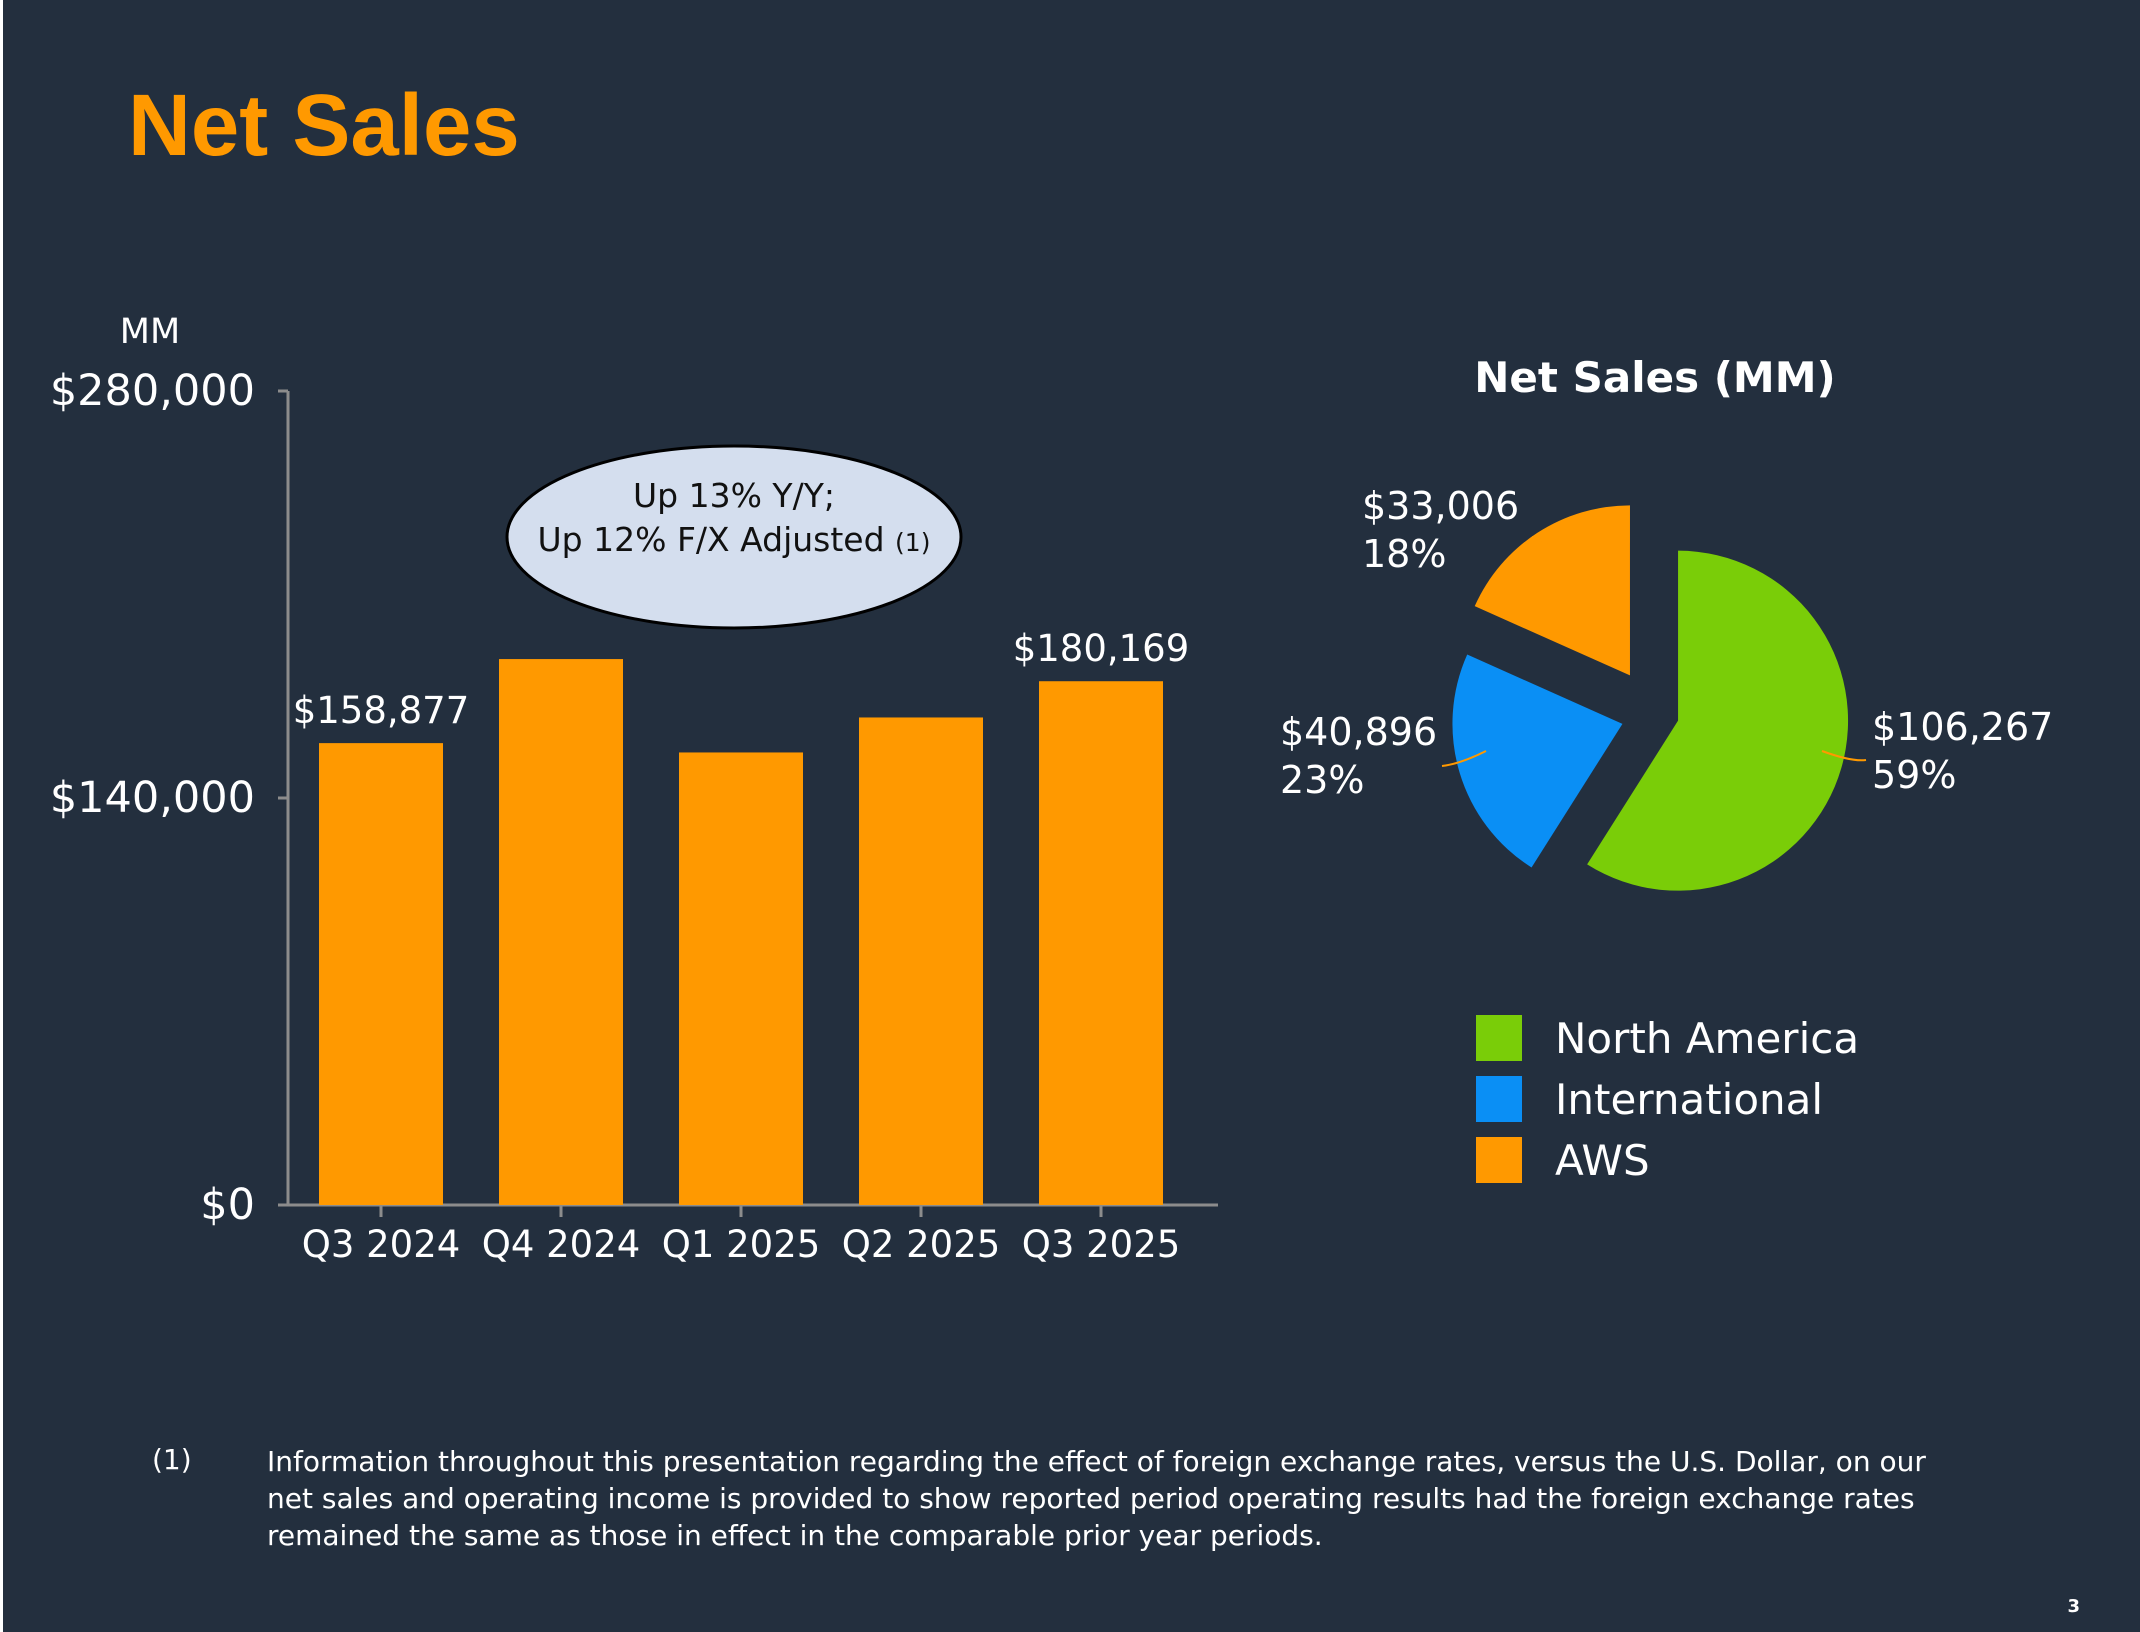 This screenshot has height=1632, width=2140. I want to click on y-unit-label: MM, so click(150, 332).